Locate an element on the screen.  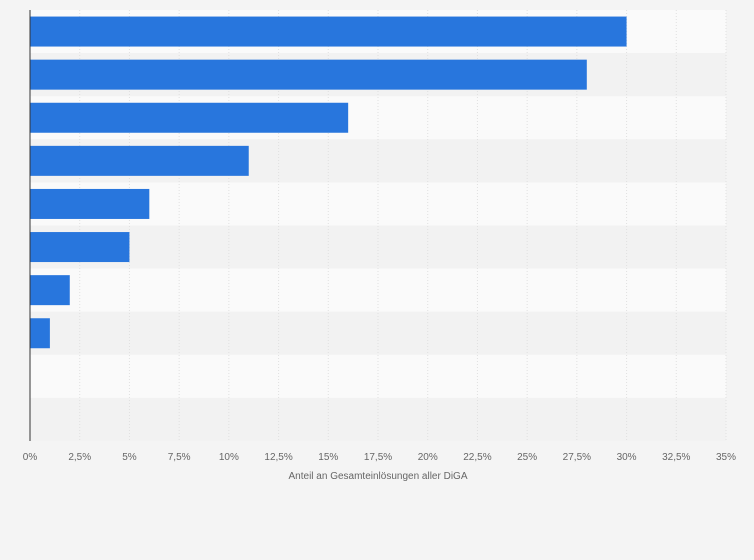
x-tick-label: 20% is located at coordinates (428, 457).